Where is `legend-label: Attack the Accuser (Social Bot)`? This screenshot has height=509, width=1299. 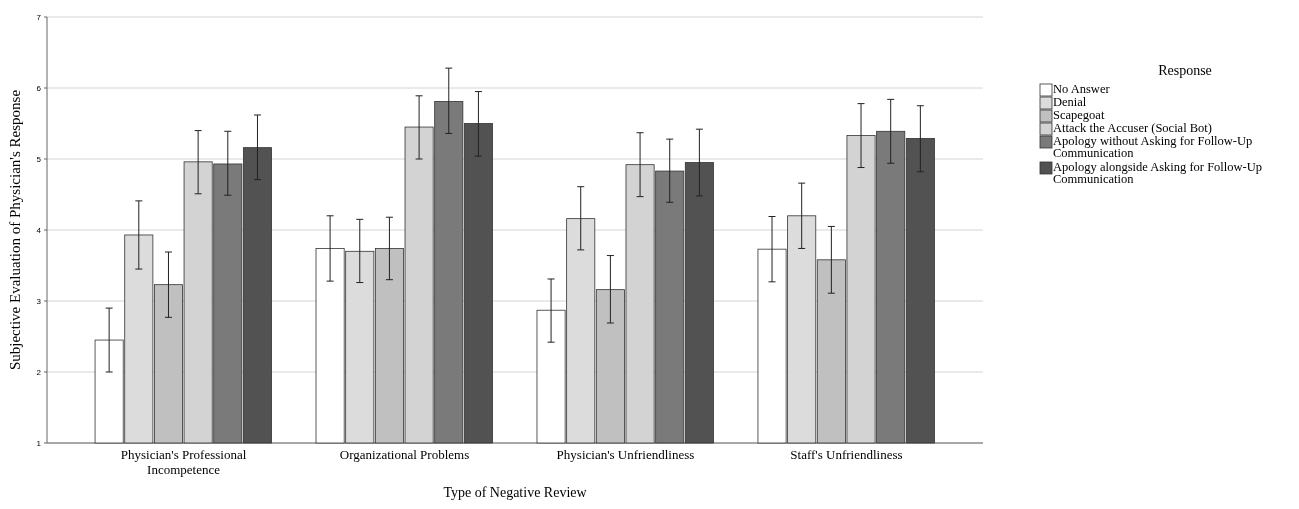
legend-label: Attack the Accuser (Social Bot) is located at coordinates (1132, 128).